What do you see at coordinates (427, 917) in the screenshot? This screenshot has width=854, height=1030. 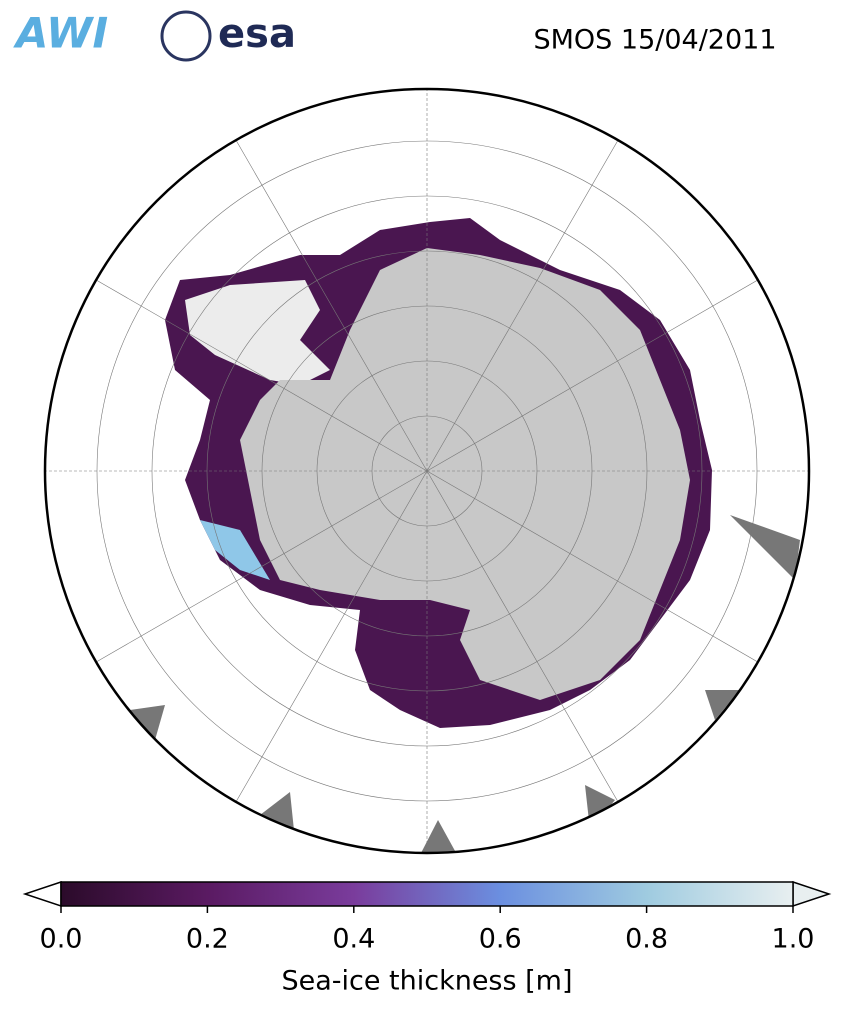 I see `colorbar: 0.0 0.2 0.4 0.6 0.8 1.0` at bounding box center [427, 917].